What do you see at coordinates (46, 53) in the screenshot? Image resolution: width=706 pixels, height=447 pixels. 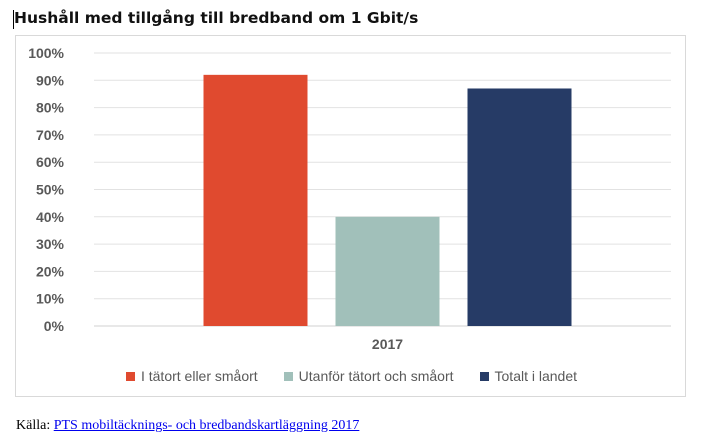 I see `y-tick-label: 100%` at bounding box center [46, 53].